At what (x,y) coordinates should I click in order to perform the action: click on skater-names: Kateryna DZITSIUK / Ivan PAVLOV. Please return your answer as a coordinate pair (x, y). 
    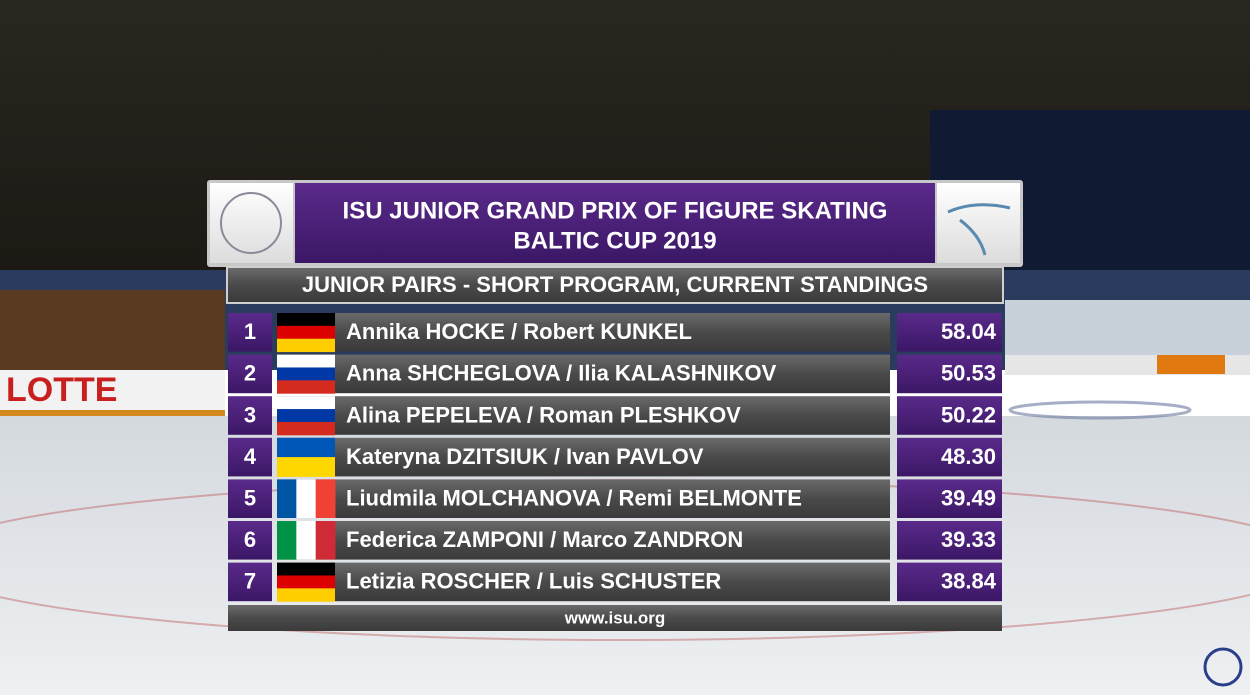
    Looking at the image, I should click on (525, 456).